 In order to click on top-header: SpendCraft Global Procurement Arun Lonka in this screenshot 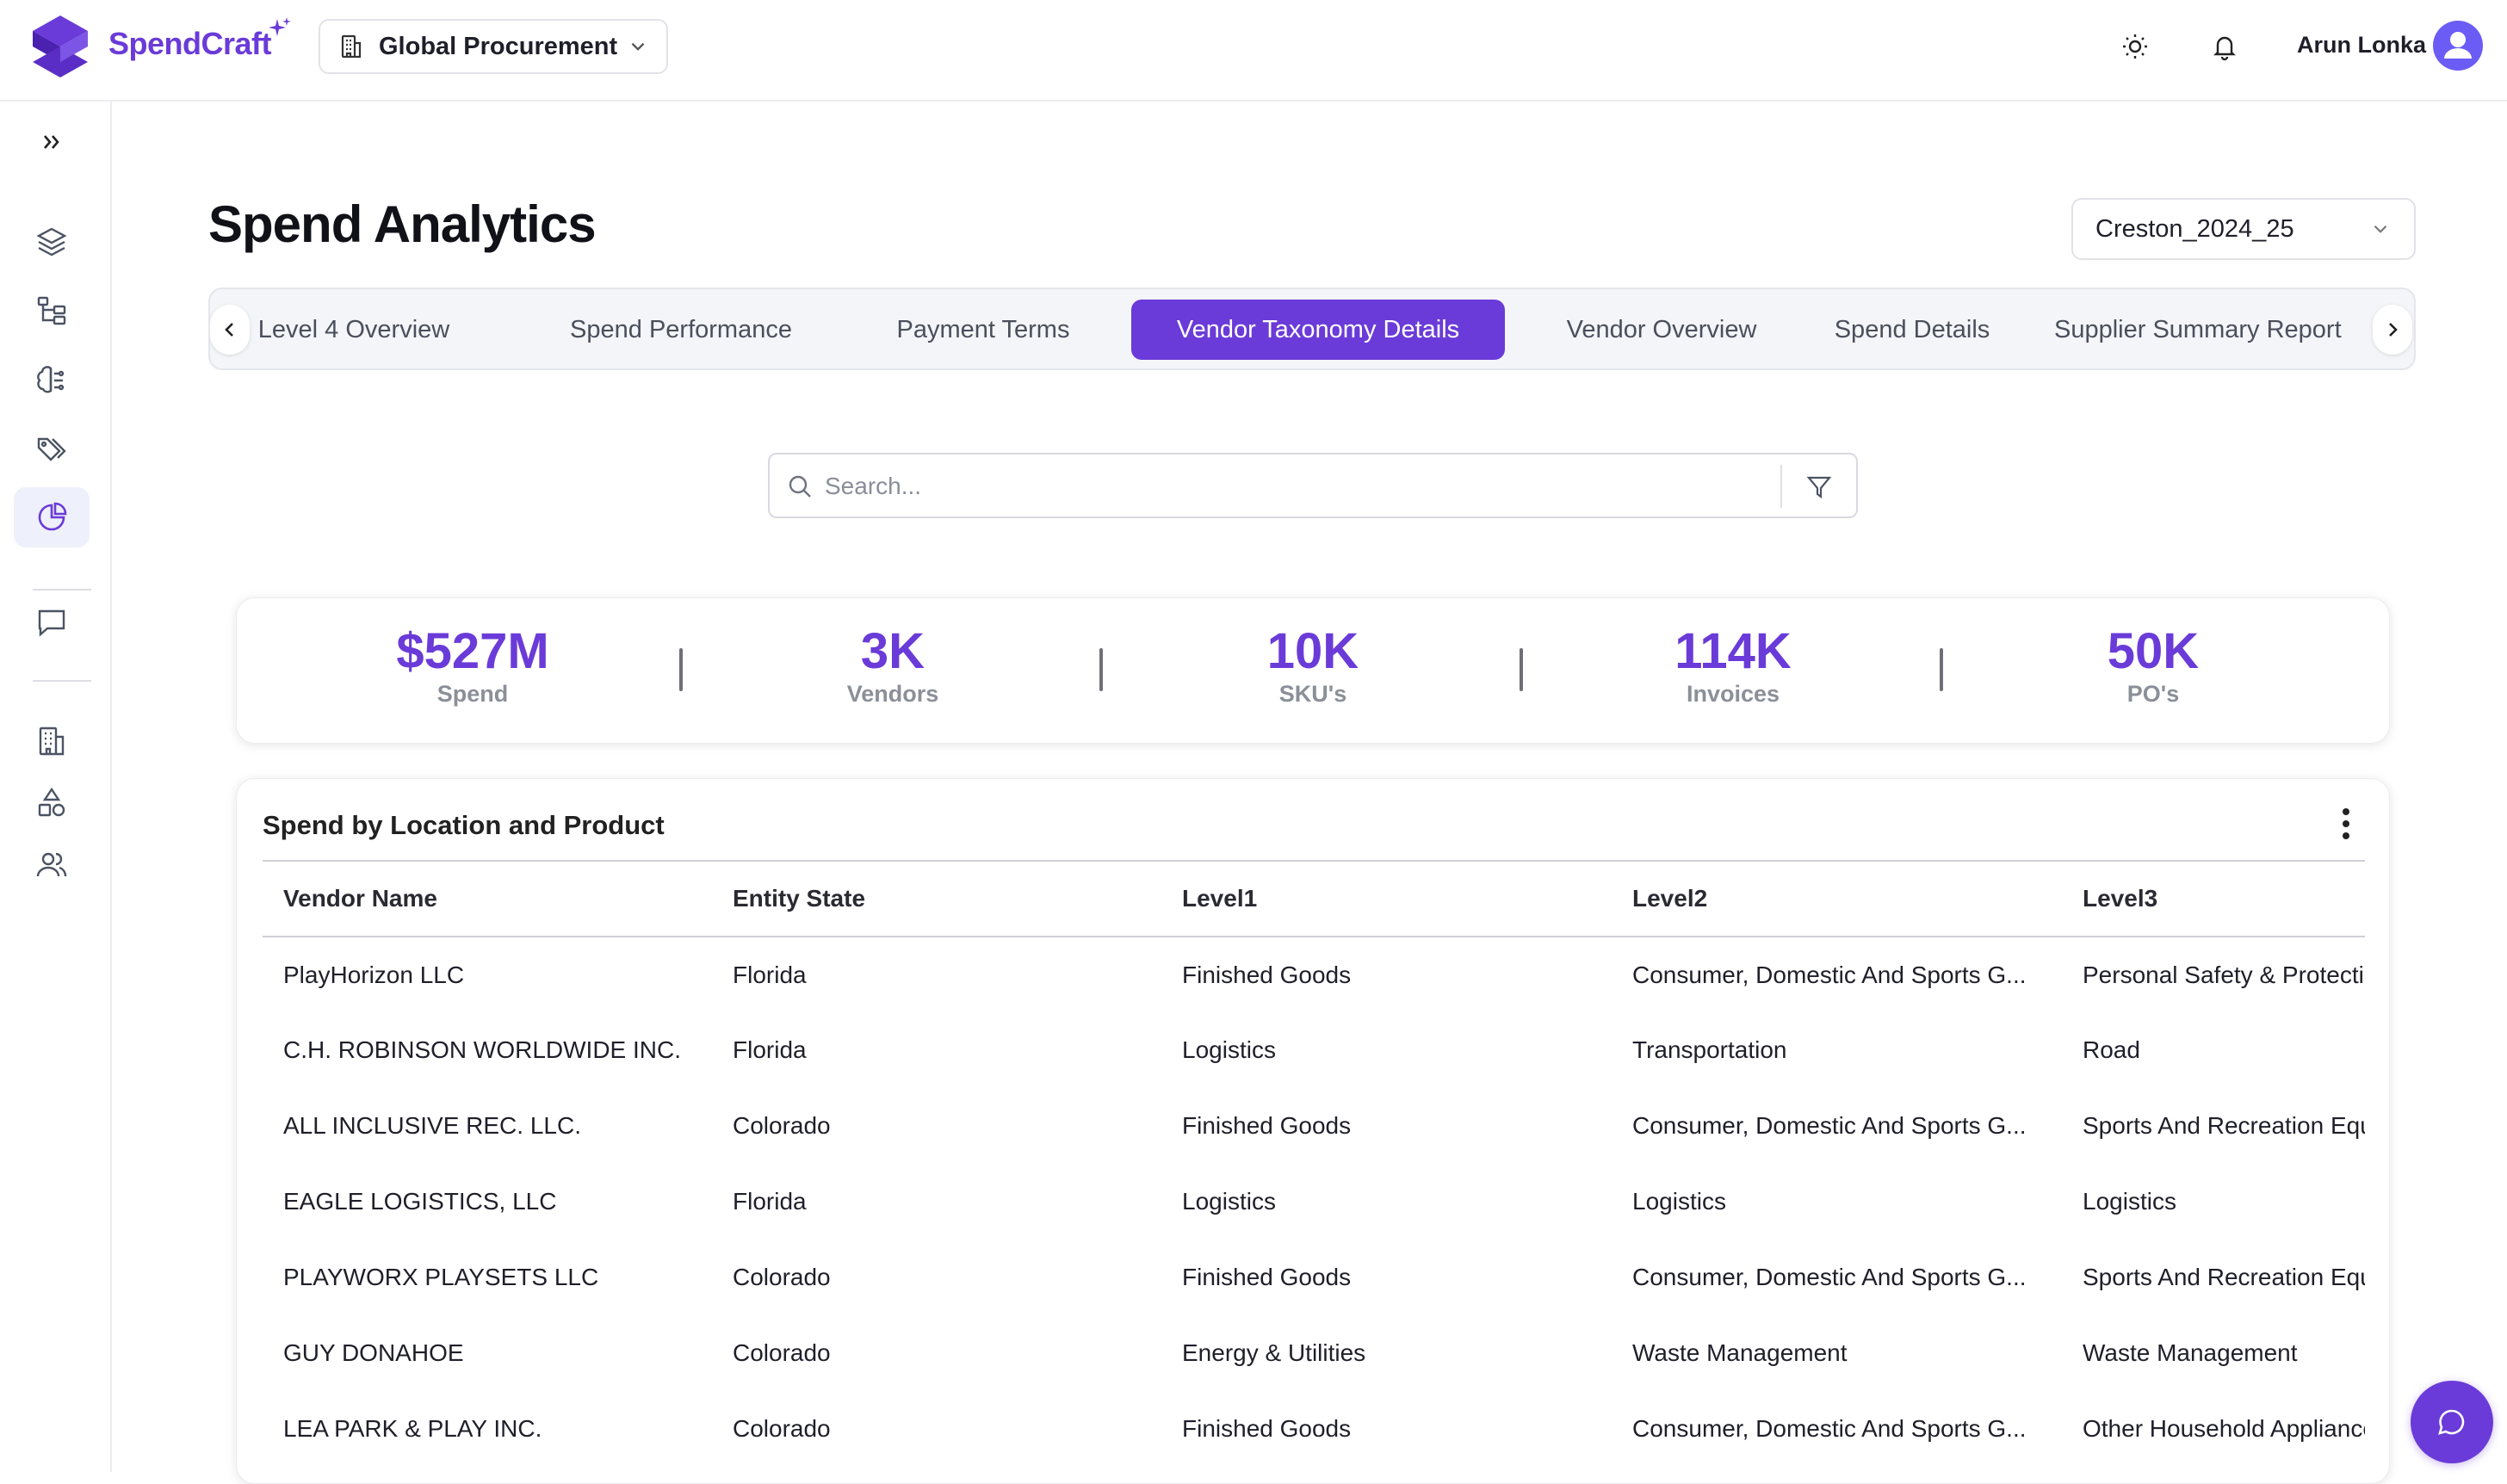, I will do `click(1253, 51)`.